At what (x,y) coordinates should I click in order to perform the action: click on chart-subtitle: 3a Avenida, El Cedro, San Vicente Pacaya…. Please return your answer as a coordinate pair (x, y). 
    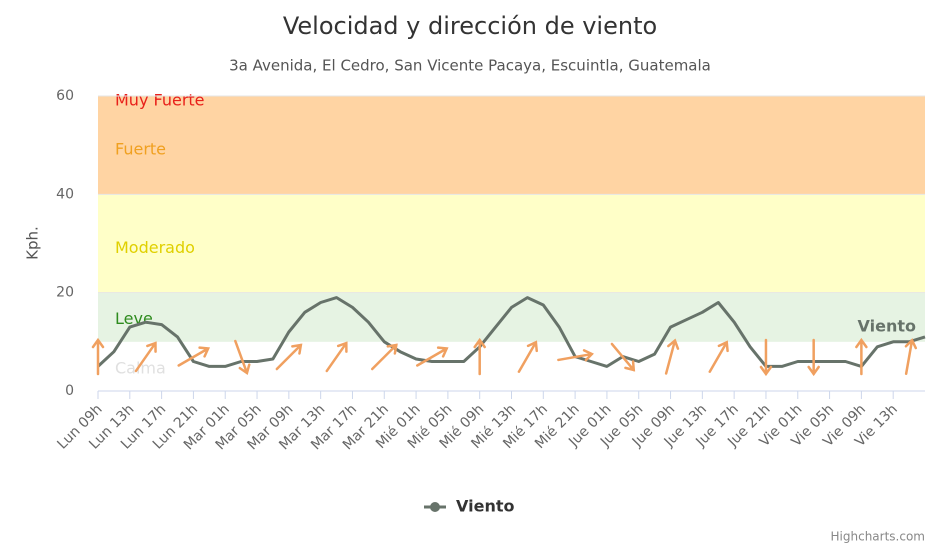
    Looking at the image, I should click on (470, 66).